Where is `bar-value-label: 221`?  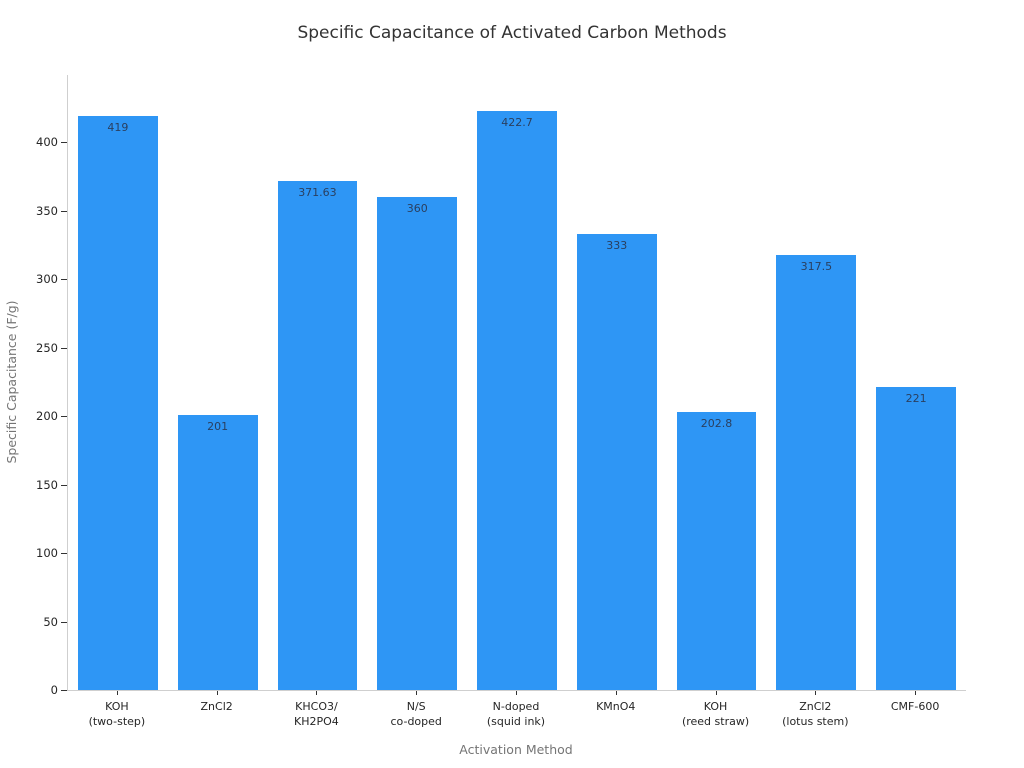
bar-value-label: 221 is located at coordinates (916, 399).